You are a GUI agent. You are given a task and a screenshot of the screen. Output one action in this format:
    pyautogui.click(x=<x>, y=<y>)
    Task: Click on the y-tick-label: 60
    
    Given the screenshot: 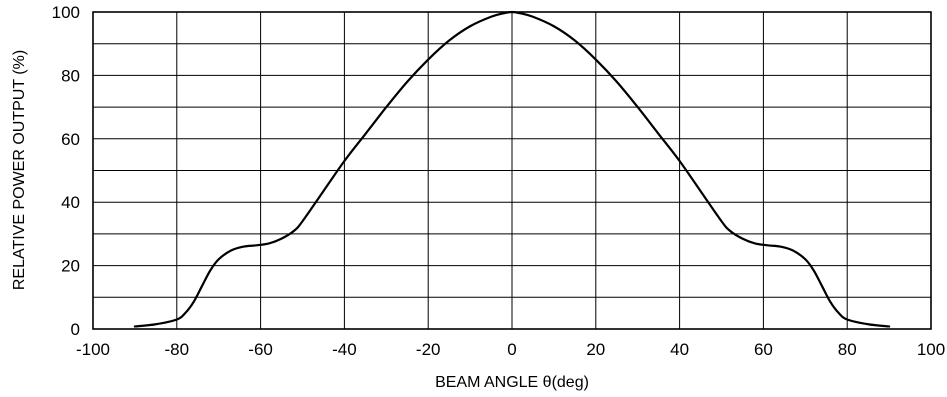 What is the action you would take?
    pyautogui.click(x=70, y=139)
    